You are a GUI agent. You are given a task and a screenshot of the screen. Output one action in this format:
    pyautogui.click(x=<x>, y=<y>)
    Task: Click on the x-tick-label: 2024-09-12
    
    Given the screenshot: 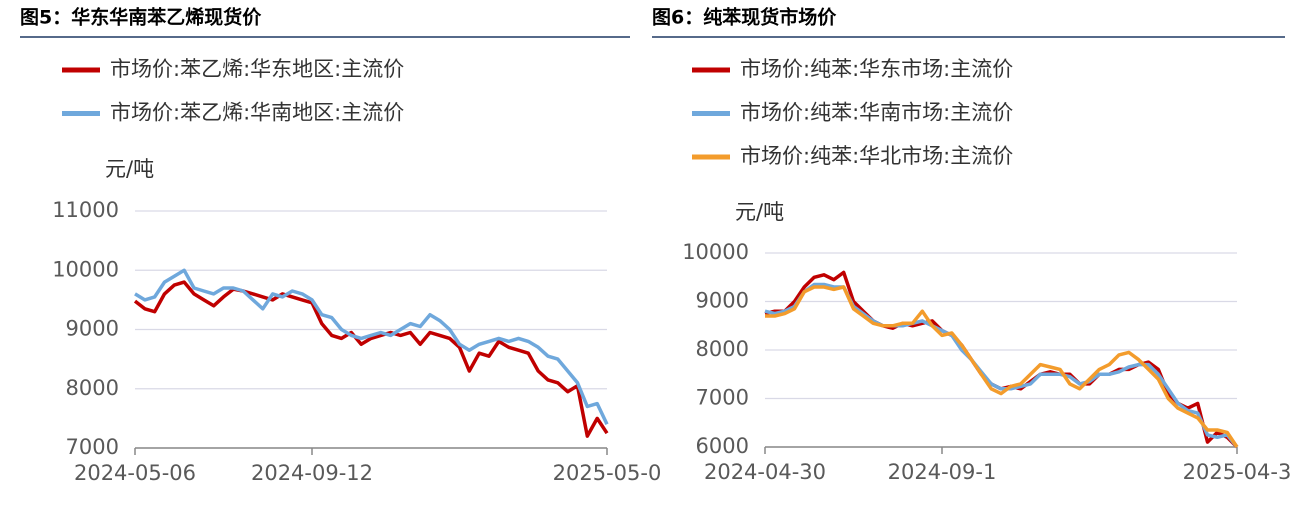 What is the action you would take?
    pyautogui.click(x=312, y=473)
    